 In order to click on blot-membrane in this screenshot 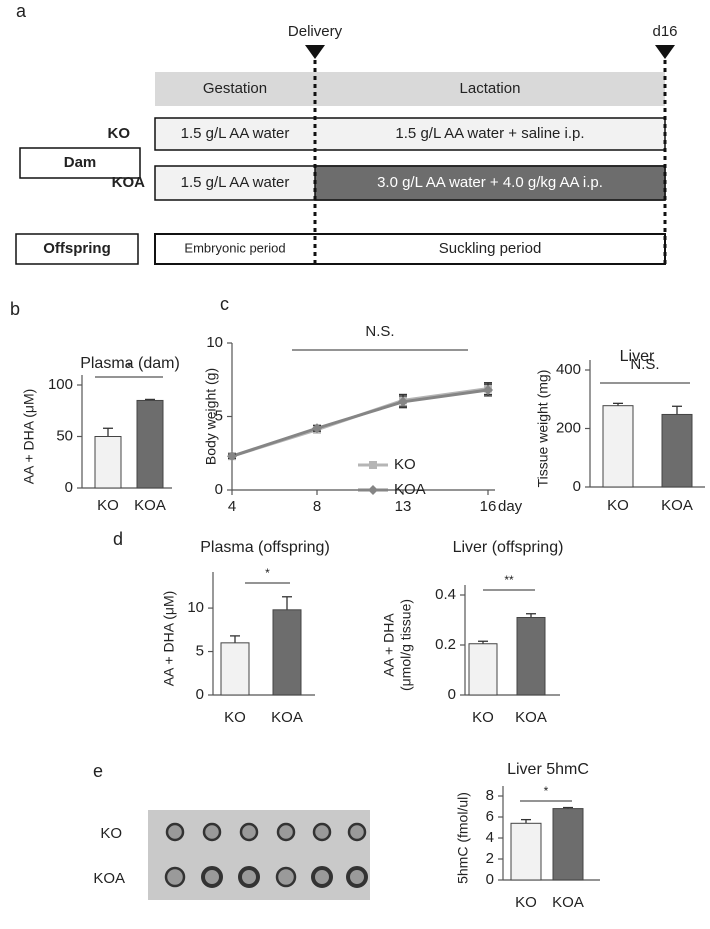, I will do `click(259, 855)`.